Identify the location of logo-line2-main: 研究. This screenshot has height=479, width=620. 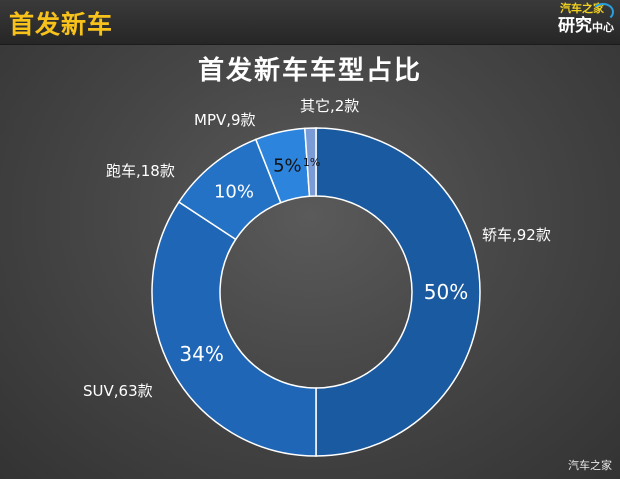
(575, 26).